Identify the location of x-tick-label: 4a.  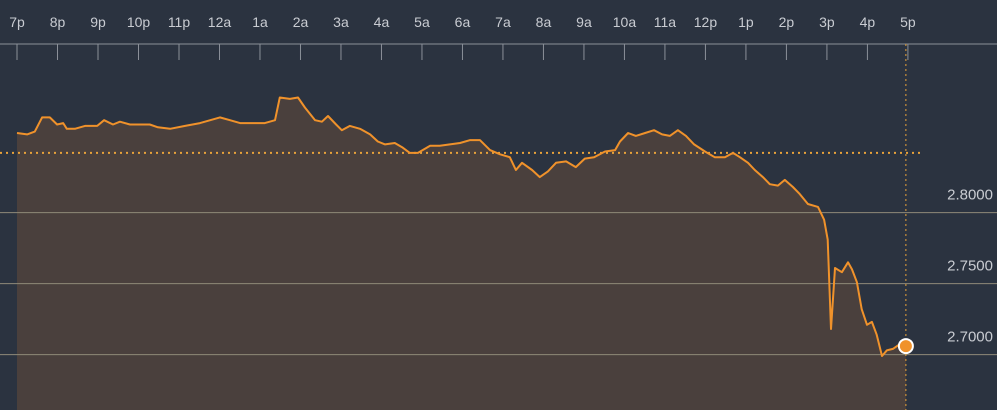
(382, 22).